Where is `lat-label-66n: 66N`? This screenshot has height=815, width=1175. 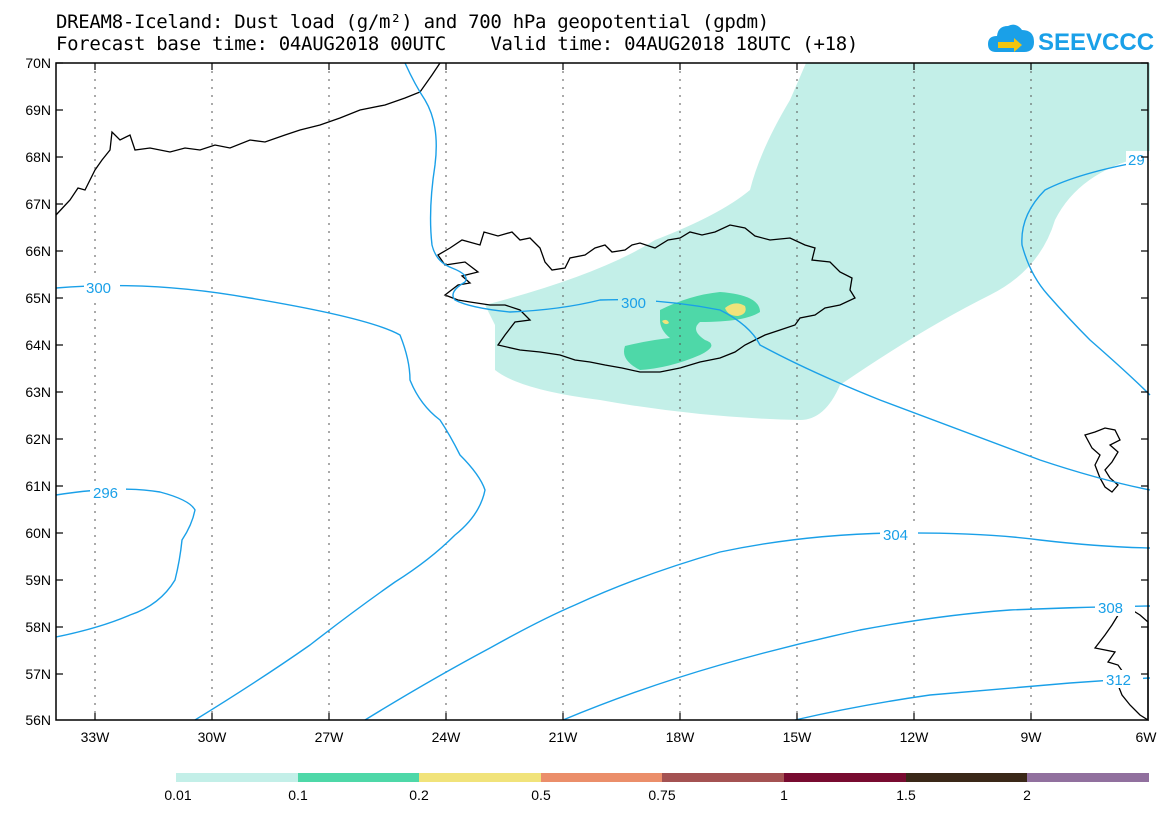 lat-label-66n: 66N is located at coordinates (38, 251).